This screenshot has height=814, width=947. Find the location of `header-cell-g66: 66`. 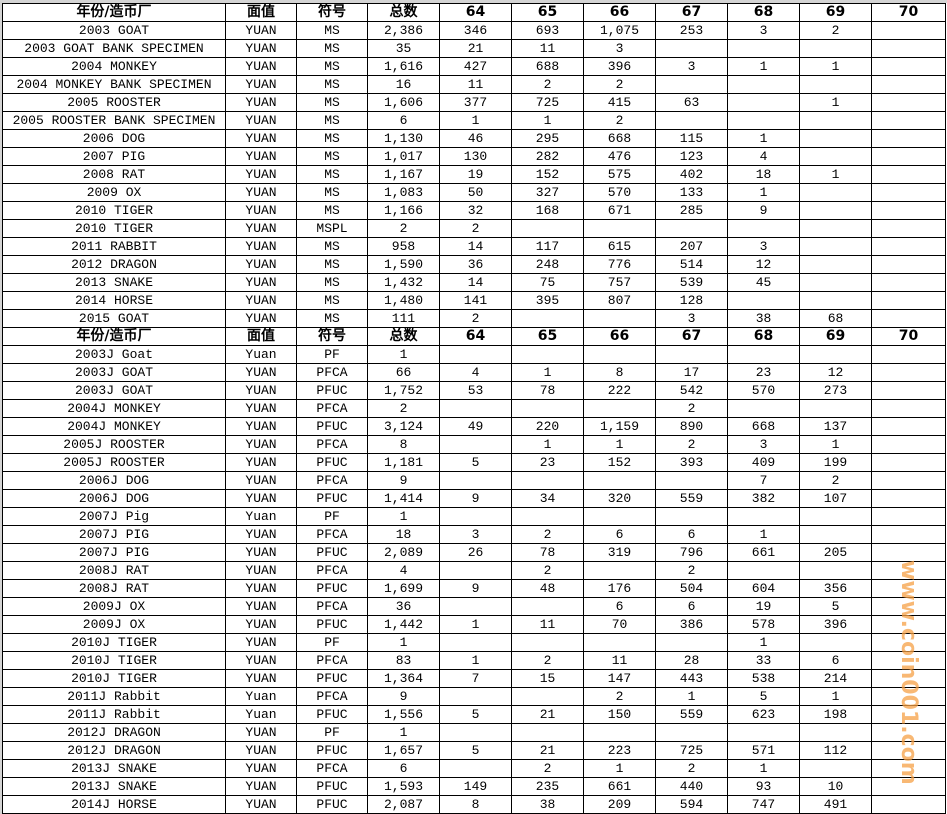

header-cell-g66: 66 is located at coordinates (619, 336).